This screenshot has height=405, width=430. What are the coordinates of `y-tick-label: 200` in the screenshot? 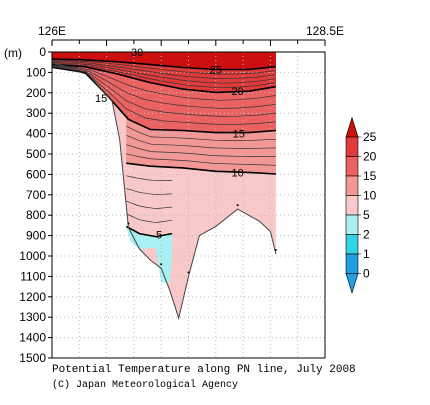 It's located at (36, 93).